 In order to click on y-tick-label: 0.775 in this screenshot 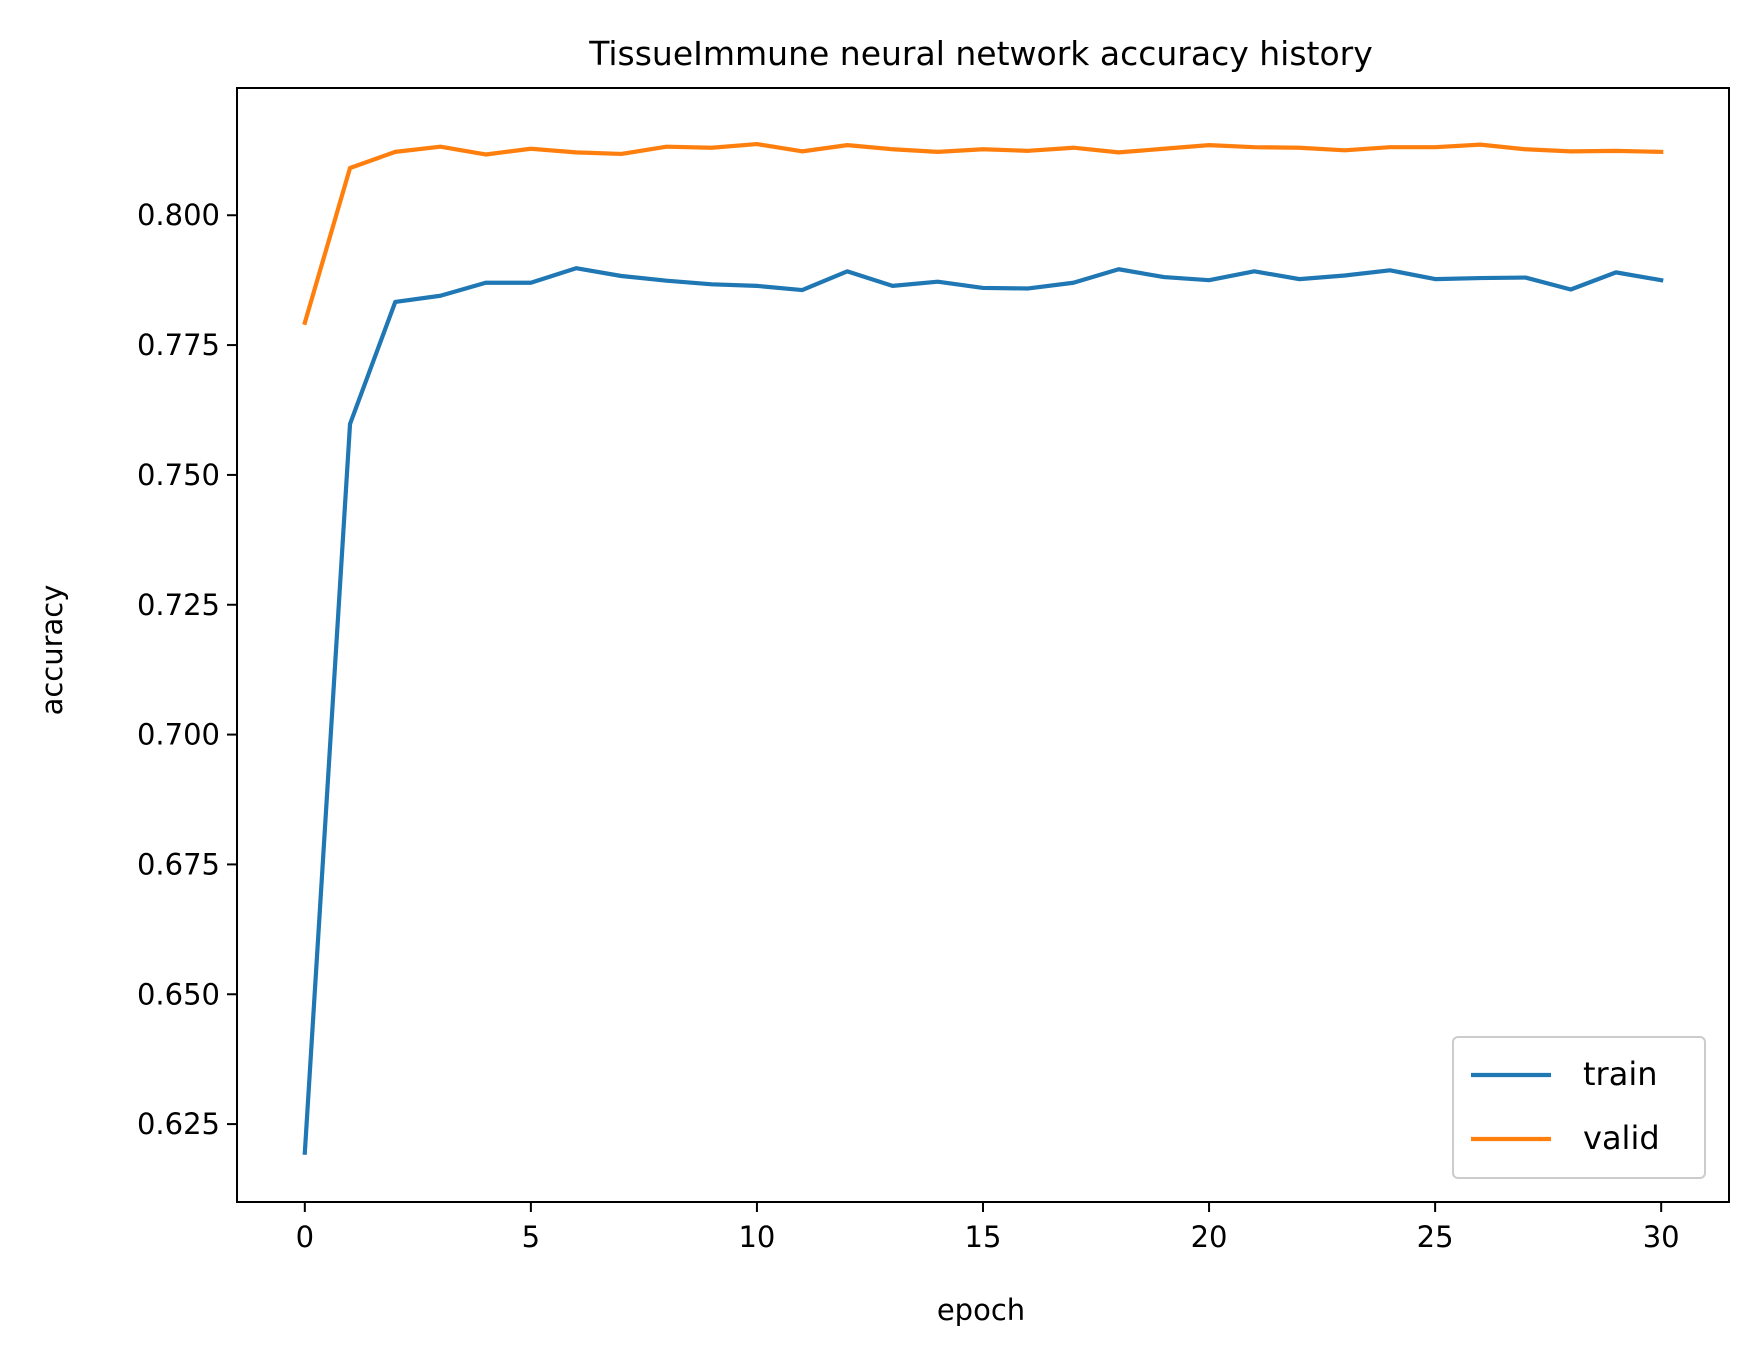, I will do `click(178, 345)`.